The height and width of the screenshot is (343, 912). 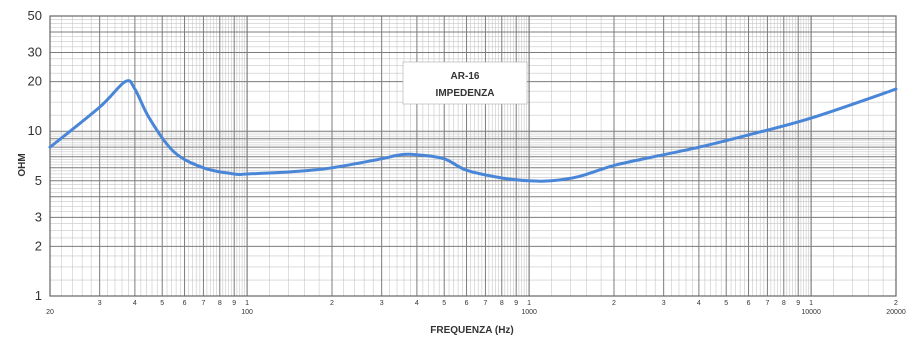 I want to click on chart-title-line-1: AR-16, so click(x=465, y=76).